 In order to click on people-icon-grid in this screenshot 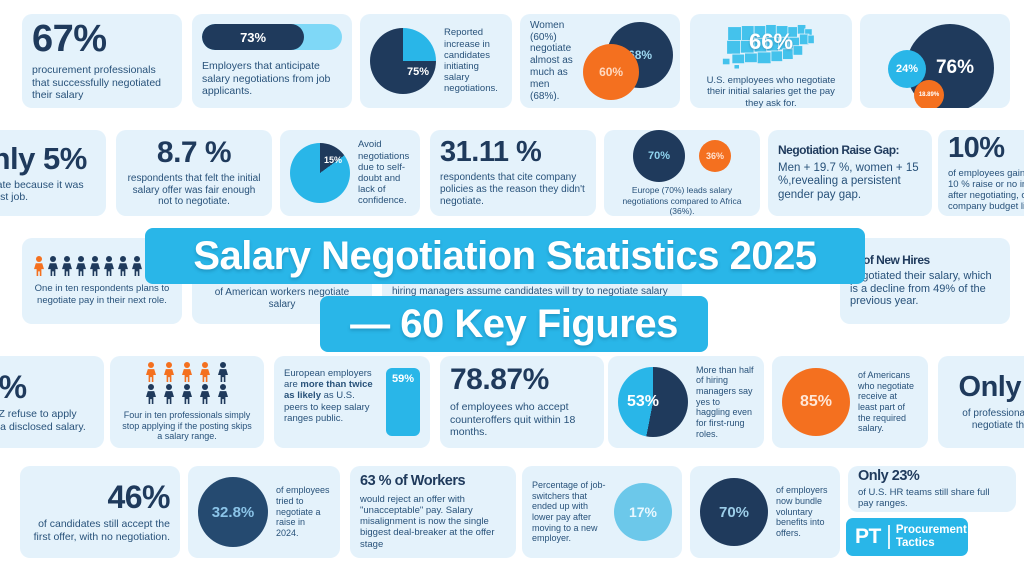, I will do `click(187, 383)`.